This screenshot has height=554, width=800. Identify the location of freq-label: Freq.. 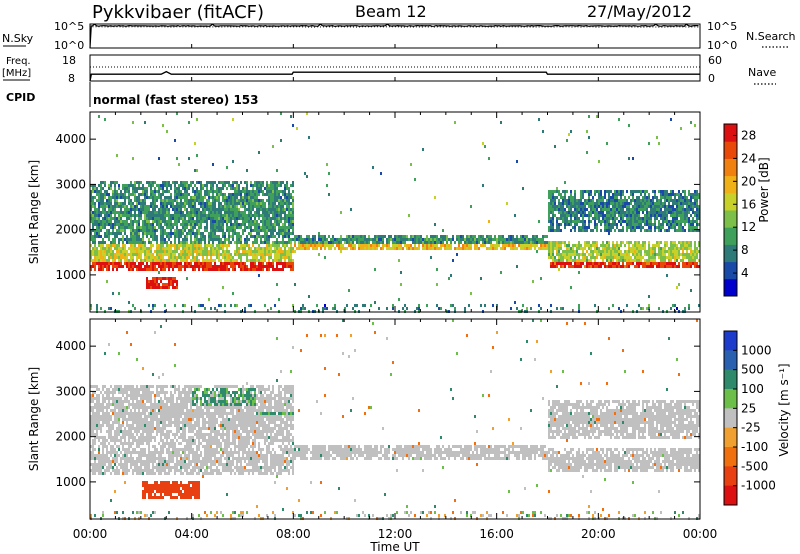
(18, 61).